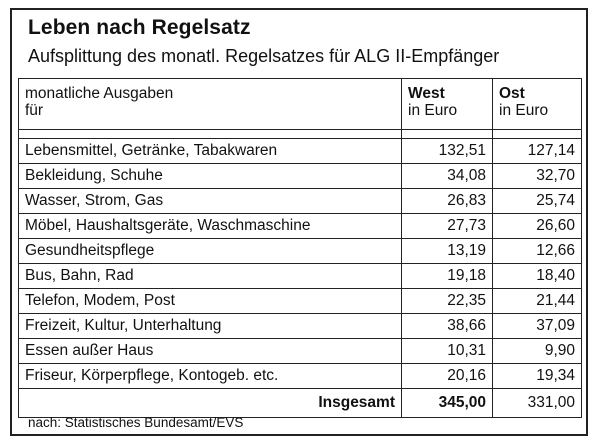 This screenshot has width=600, height=447. Describe the element at coordinates (210, 251) in the screenshot. I see `row-label-cell: Gesundheitspflege` at that location.